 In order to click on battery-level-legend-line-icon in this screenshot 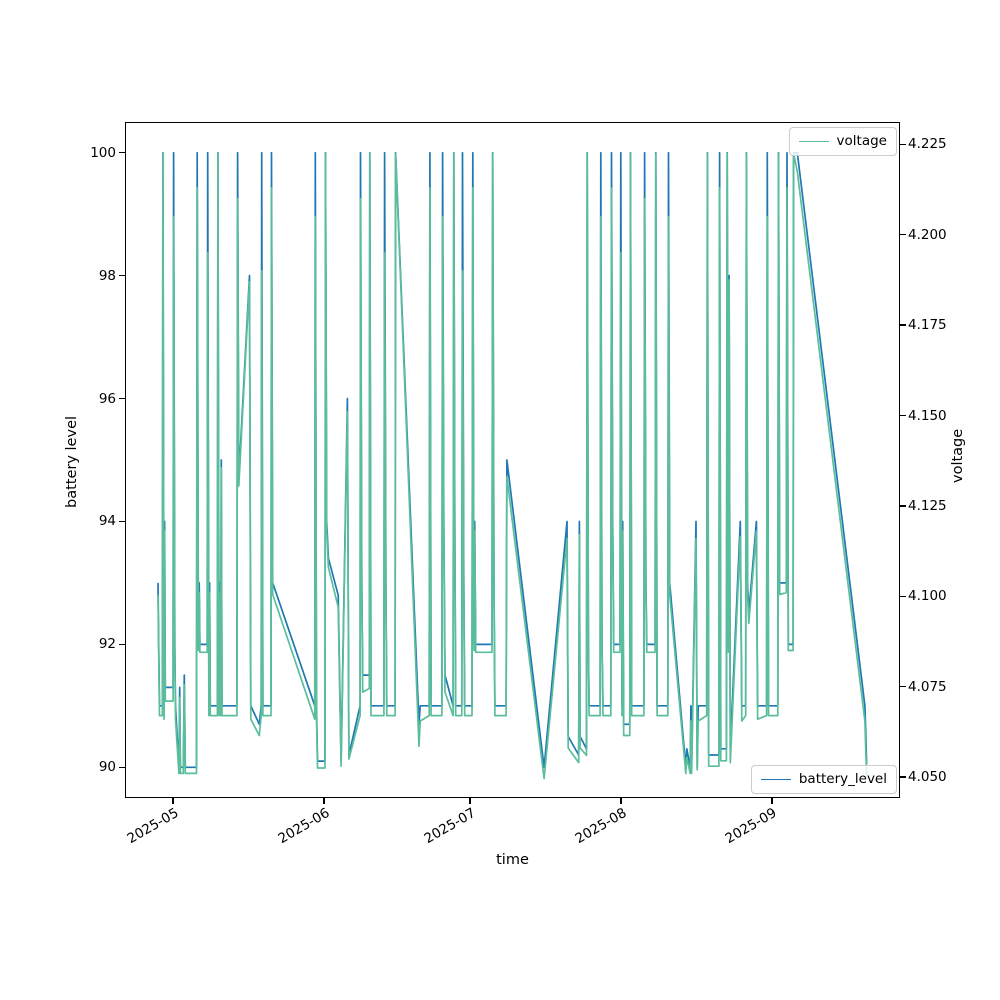, I will do `click(775, 779)`.